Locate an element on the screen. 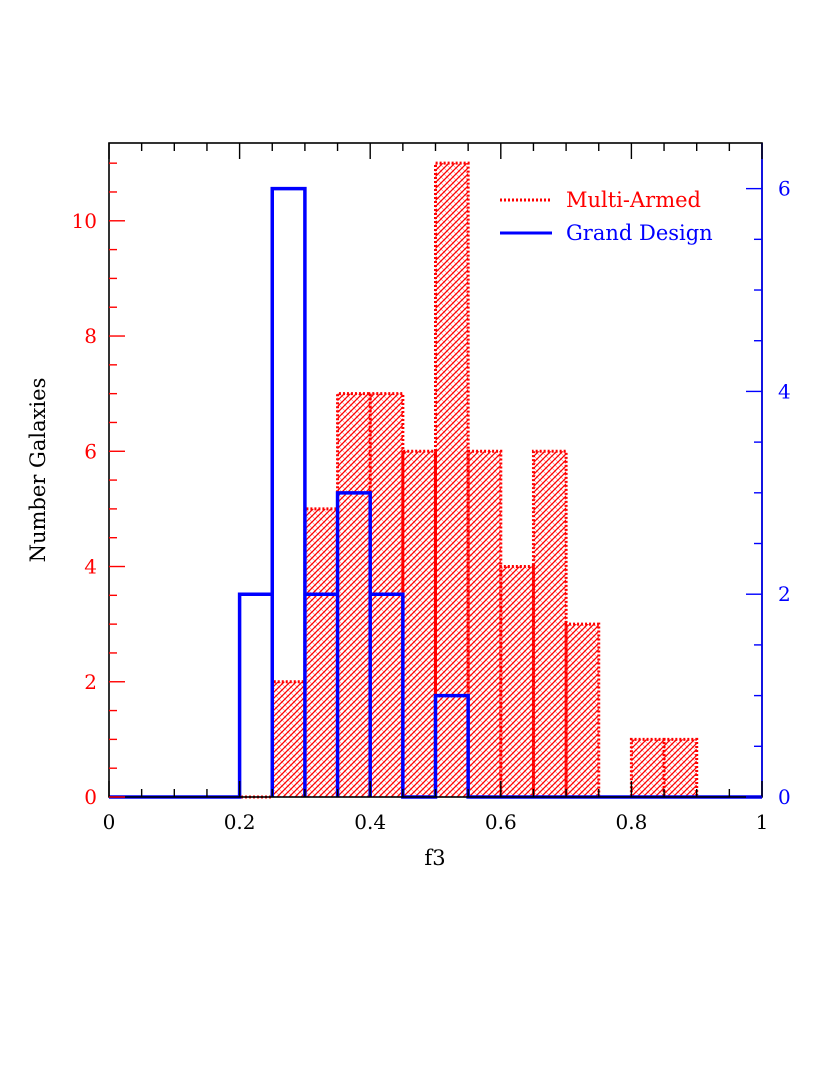  y-right-tick-label: 6 is located at coordinates (784, 189).